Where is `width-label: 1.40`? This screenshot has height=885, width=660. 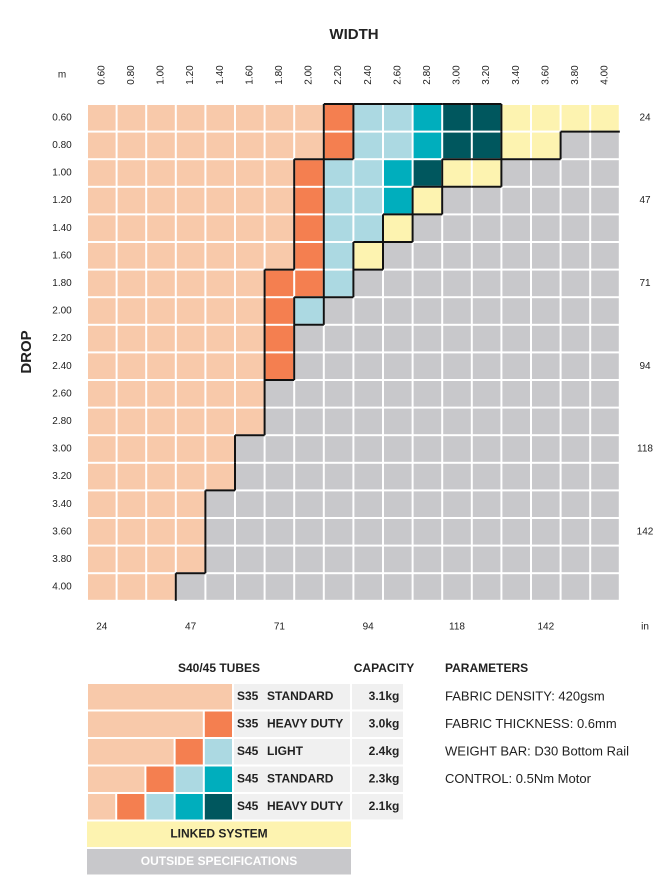
width-label: 1.40 is located at coordinates (220, 75).